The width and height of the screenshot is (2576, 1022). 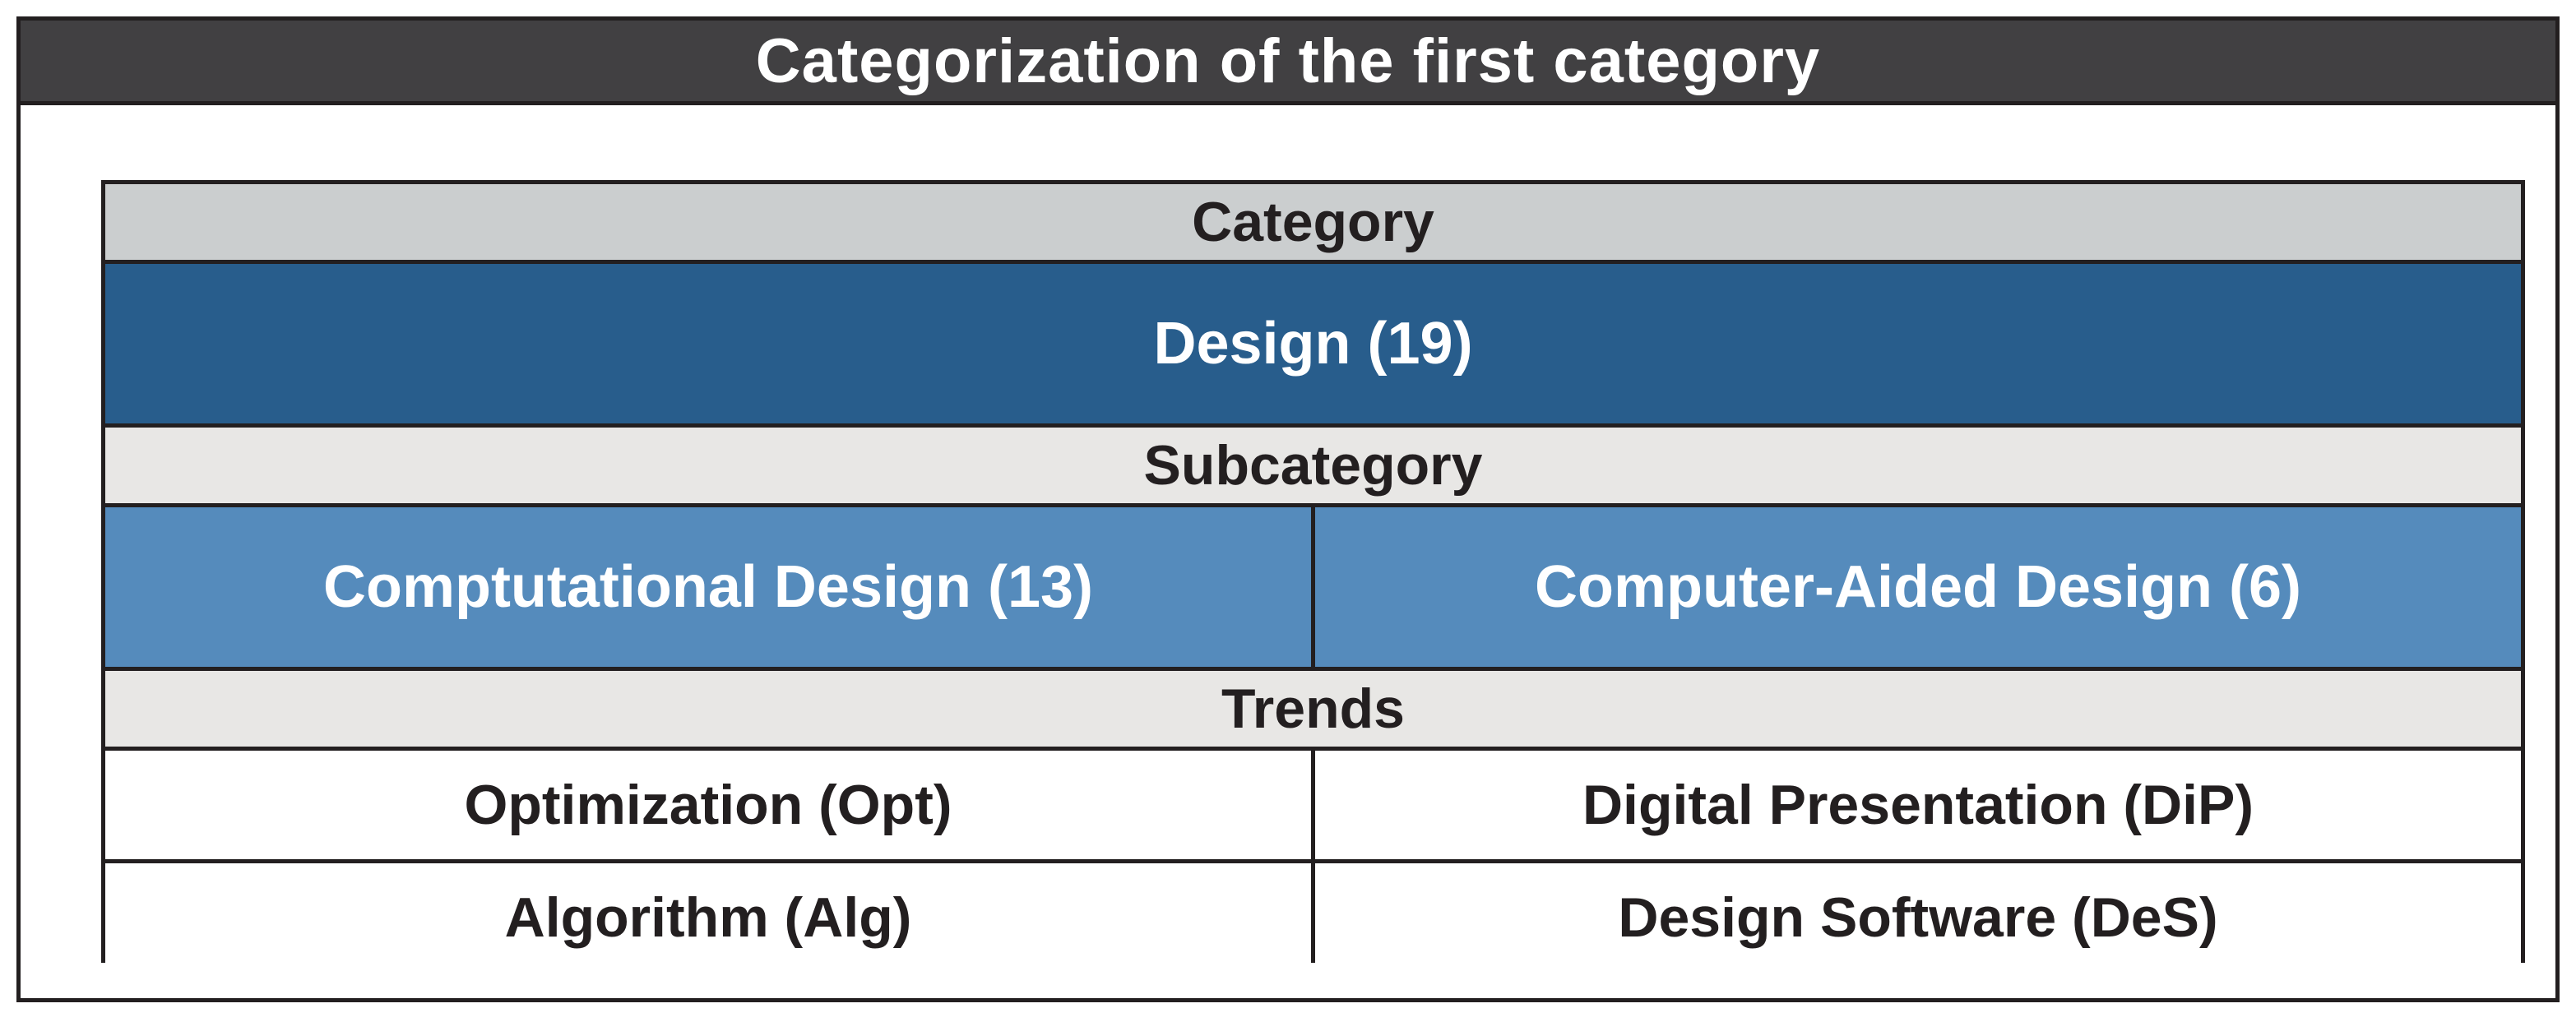 I want to click on category-header: Category, so click(x=1313, y=222).